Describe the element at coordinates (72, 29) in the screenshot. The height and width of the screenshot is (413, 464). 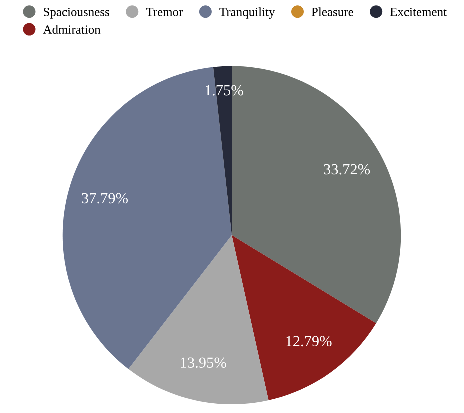
I see `legend-label: Admiration` at that location.